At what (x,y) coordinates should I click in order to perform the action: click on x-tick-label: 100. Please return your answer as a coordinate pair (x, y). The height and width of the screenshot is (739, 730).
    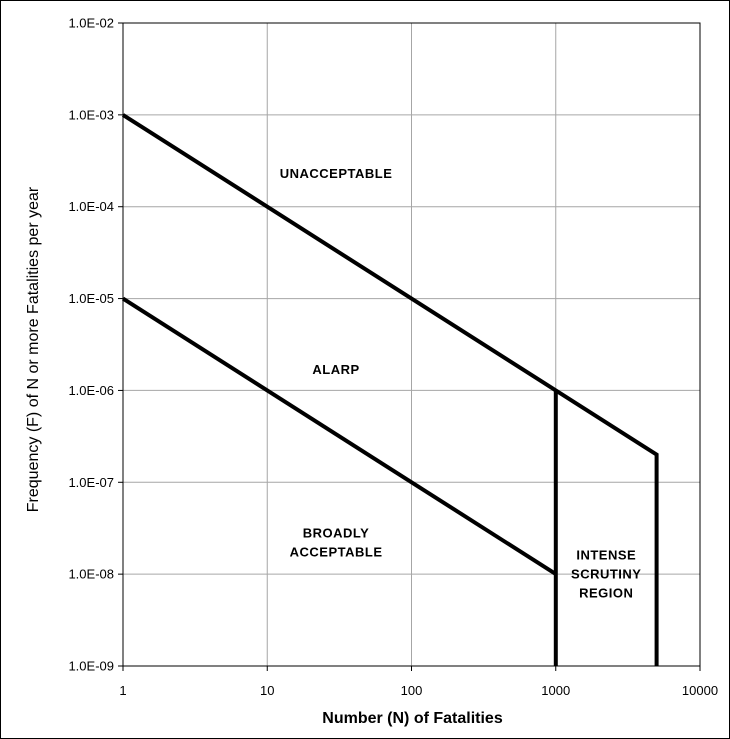
    Looking at the image, I should click on (412, 690).